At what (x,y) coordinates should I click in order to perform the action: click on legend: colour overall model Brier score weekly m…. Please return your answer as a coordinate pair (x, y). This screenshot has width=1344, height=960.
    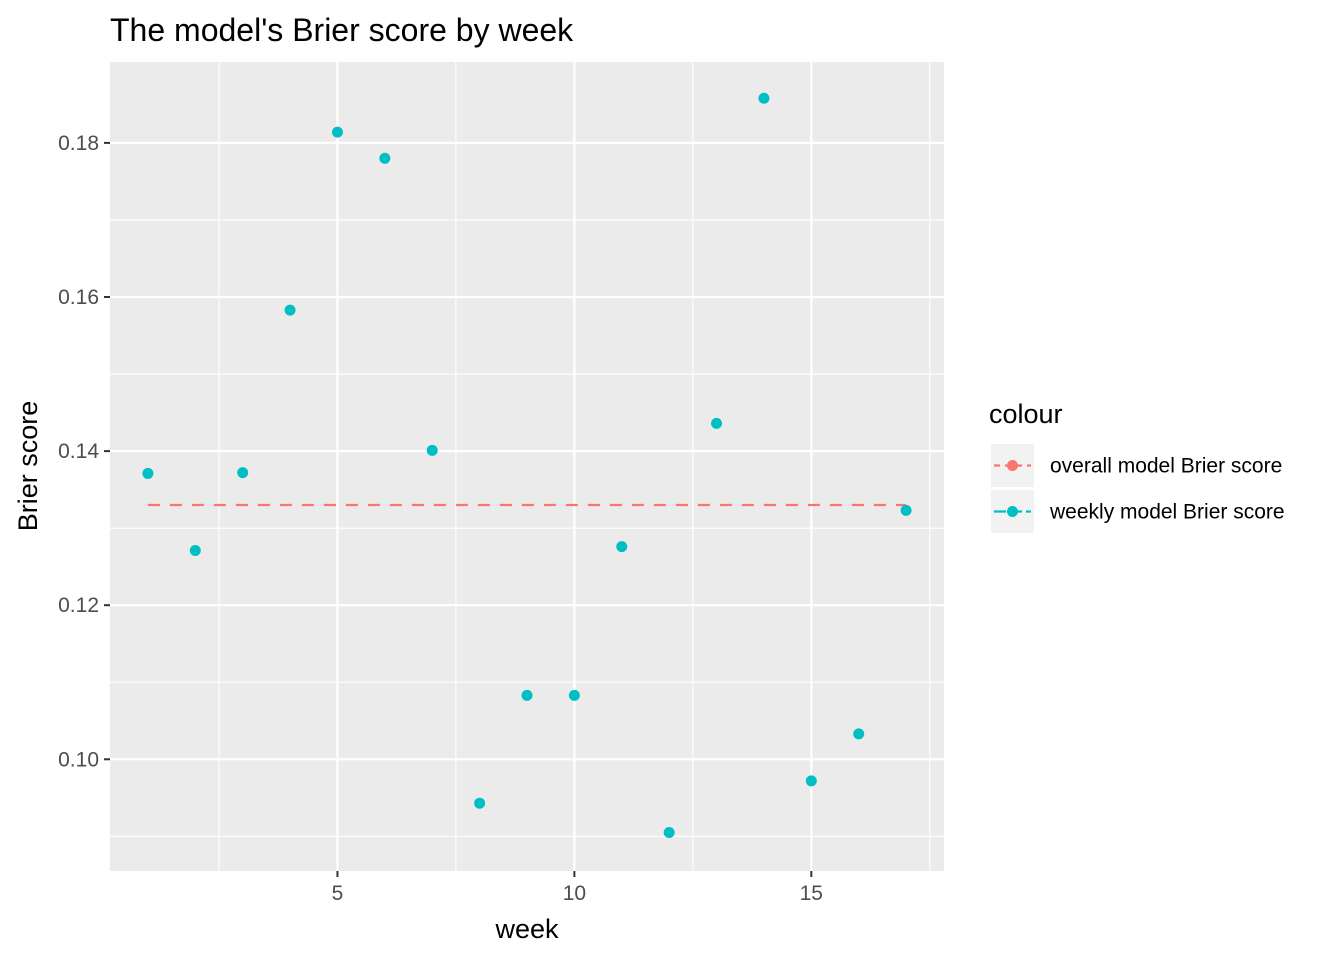
    Looking at the image, I should click on (1137, 466).